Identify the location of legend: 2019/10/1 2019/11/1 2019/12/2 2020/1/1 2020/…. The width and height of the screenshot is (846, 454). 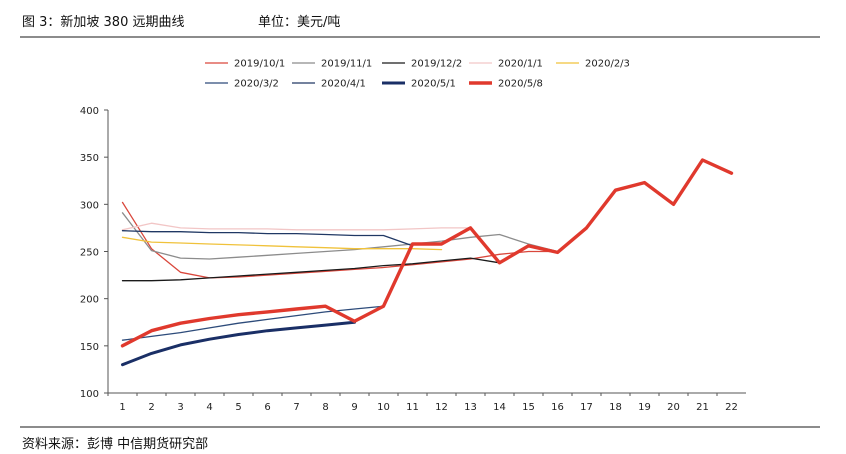
(417, 74).